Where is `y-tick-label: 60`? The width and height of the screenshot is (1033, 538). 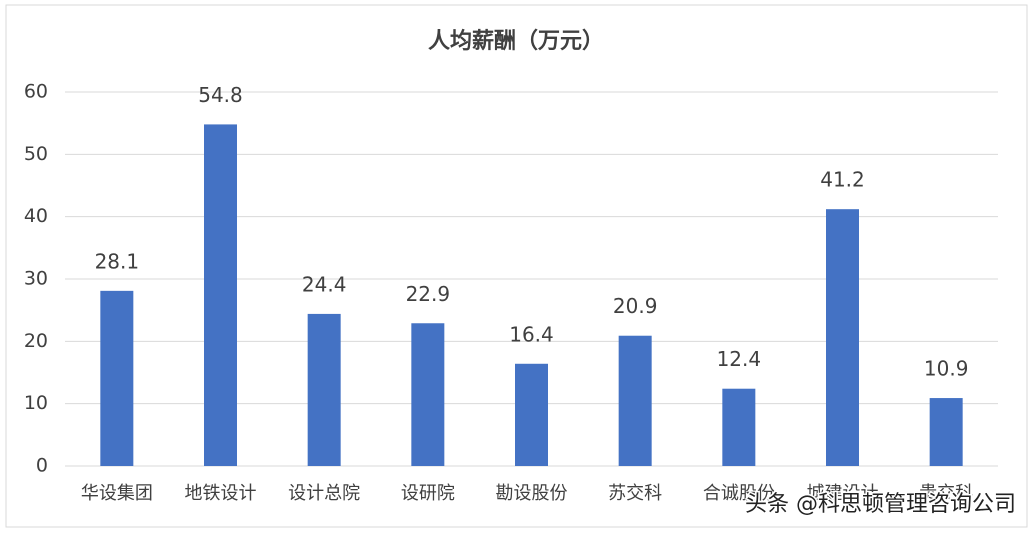 y-tick-label: 60 is located at coordinates (36, 92).